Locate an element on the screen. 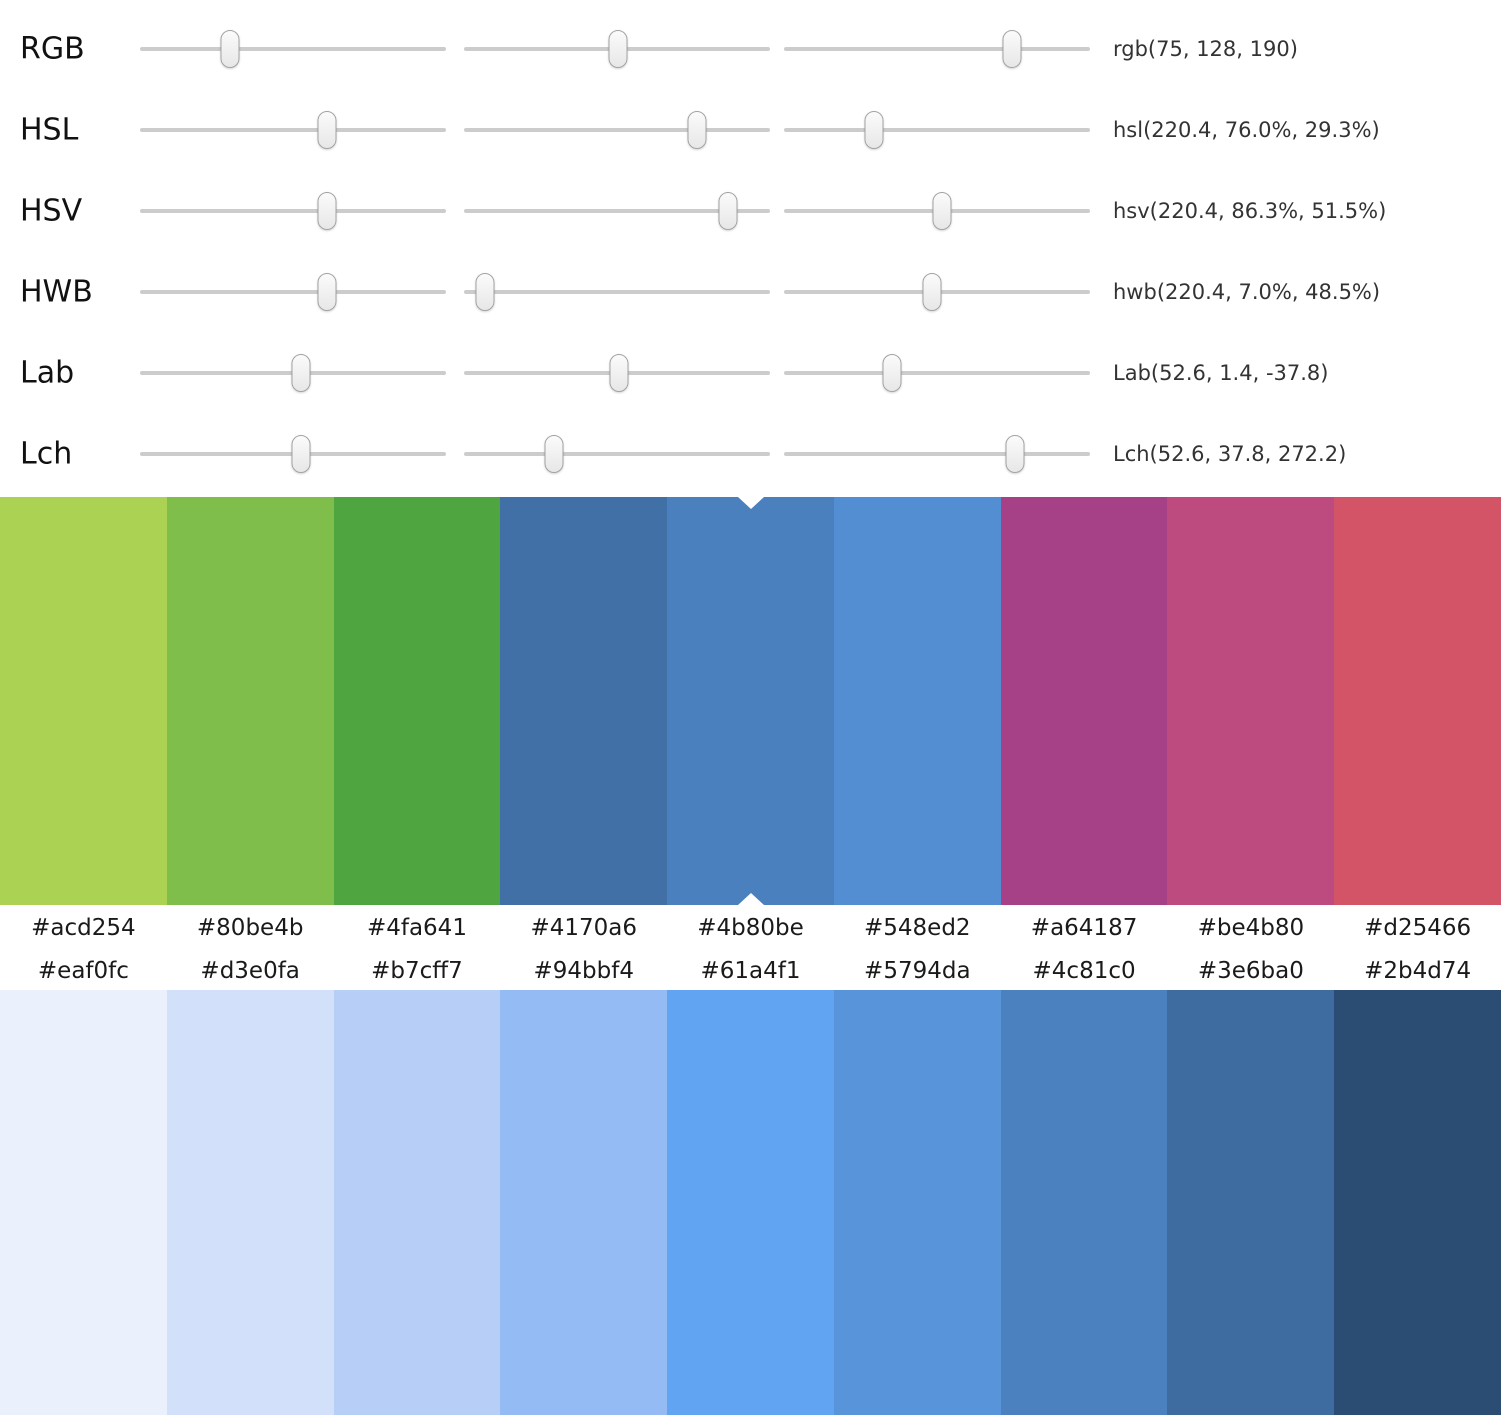 The width and height of the screenshot is (1501, 1415). swatch-hex-label: #5794da is located at coordinates (917, 970).